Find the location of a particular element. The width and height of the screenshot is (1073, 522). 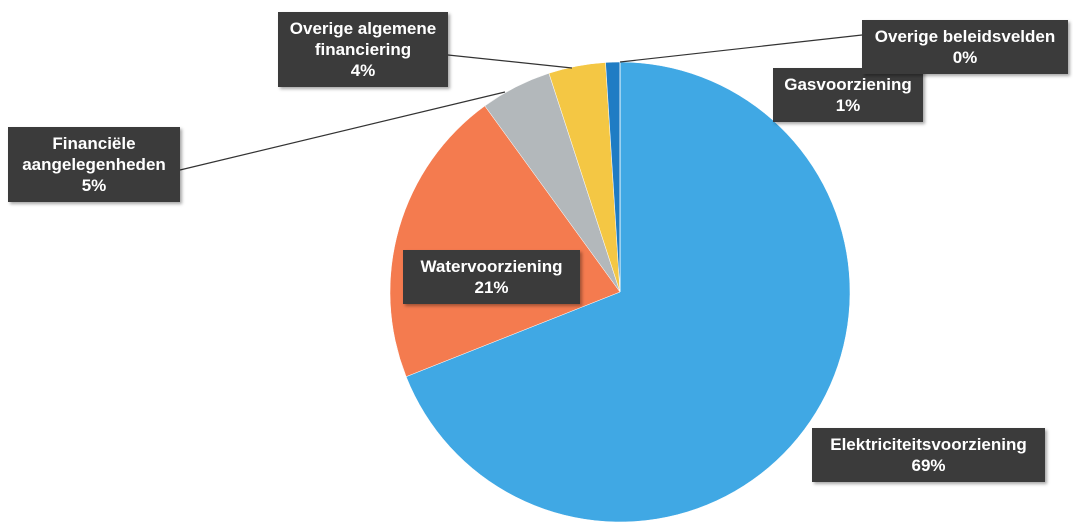

data-label: Financiële aangelegenheden 5% is located at coordinates (94, 164).